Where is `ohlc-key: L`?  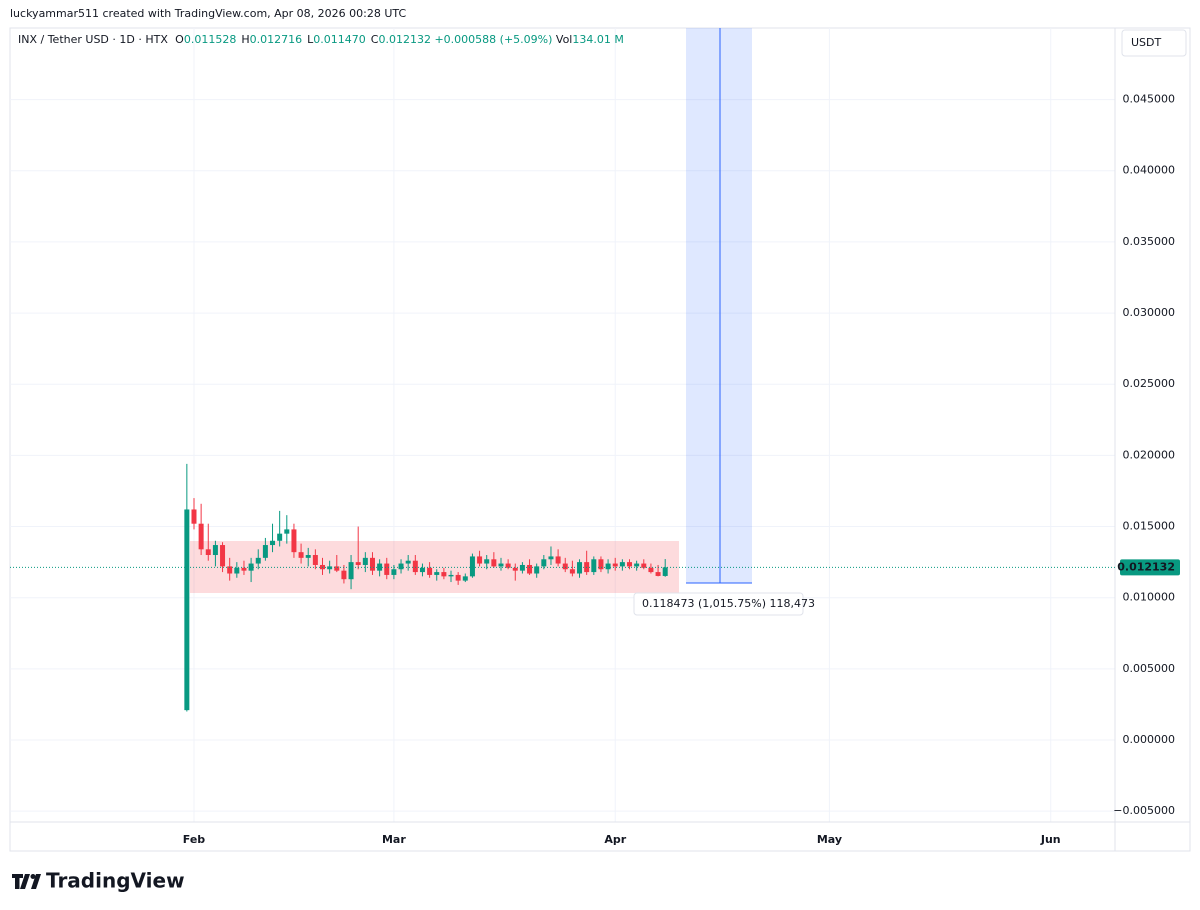 ohlc-key: L is located at coordinates (310, 39).